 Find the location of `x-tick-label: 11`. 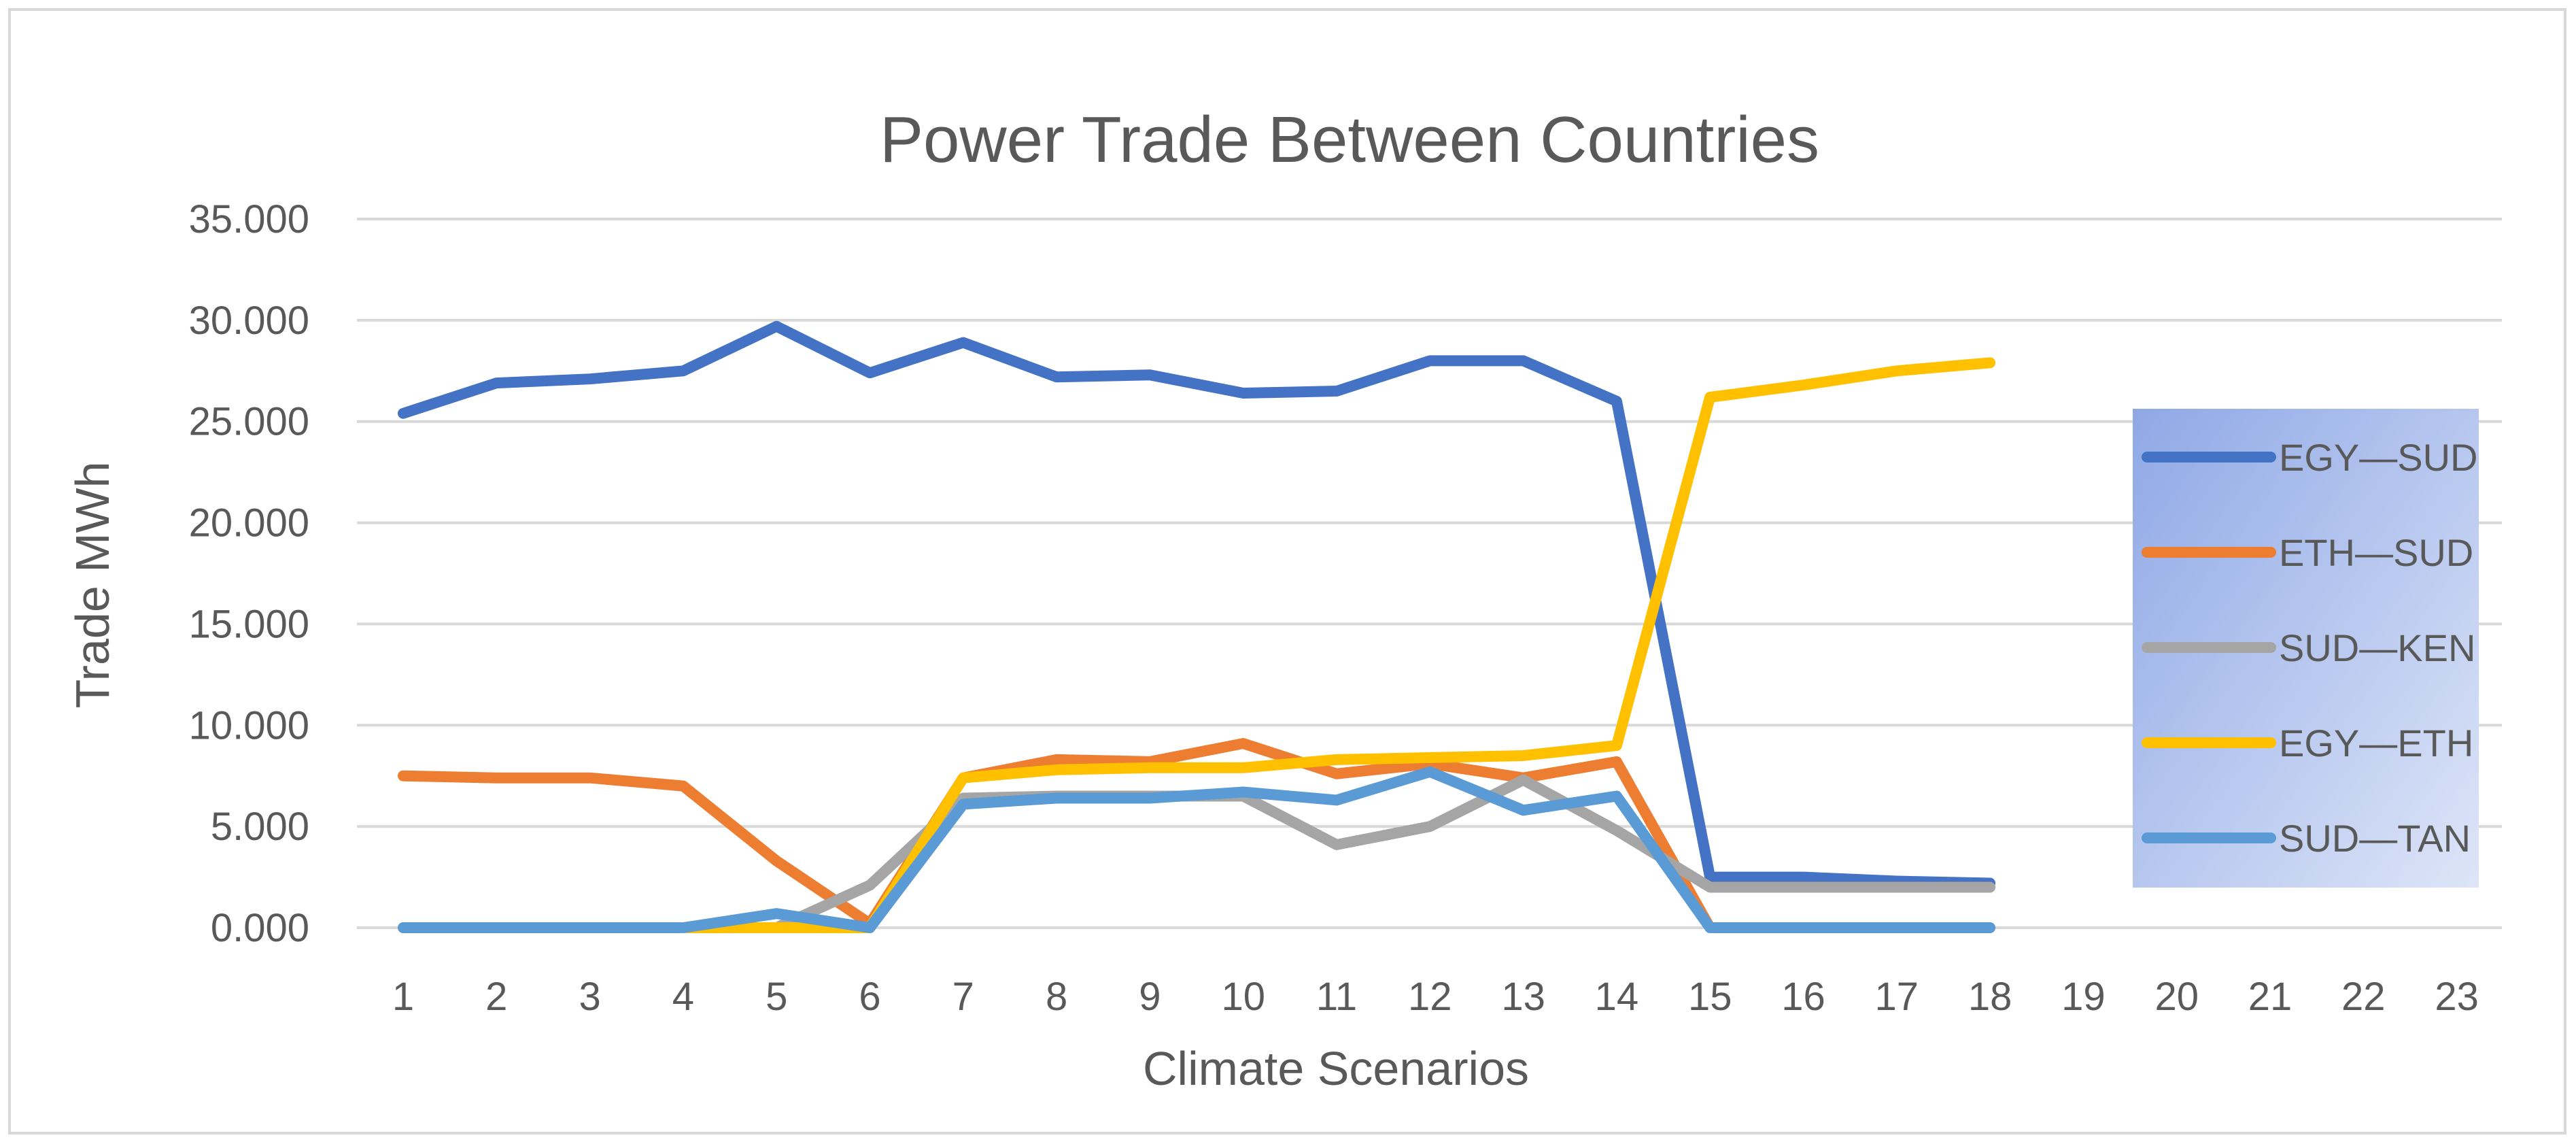

x-tick-label: 11 is located at coordinates (1336, 997).